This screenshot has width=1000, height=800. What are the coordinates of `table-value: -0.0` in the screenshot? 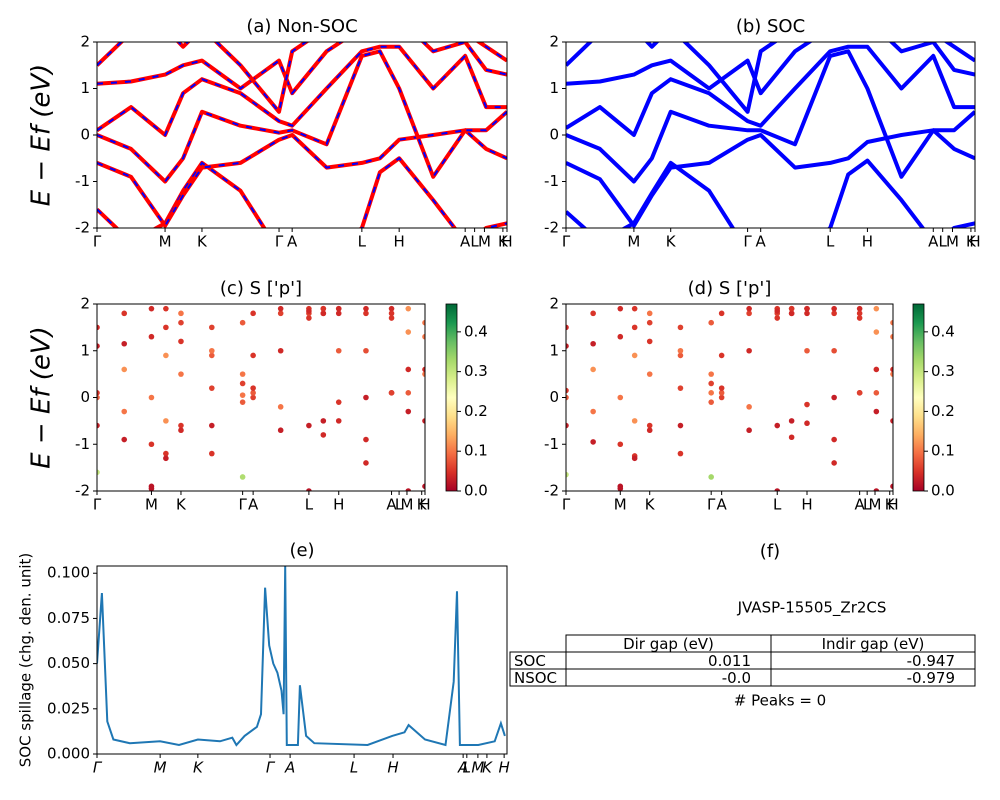 It's located at (736, 678).